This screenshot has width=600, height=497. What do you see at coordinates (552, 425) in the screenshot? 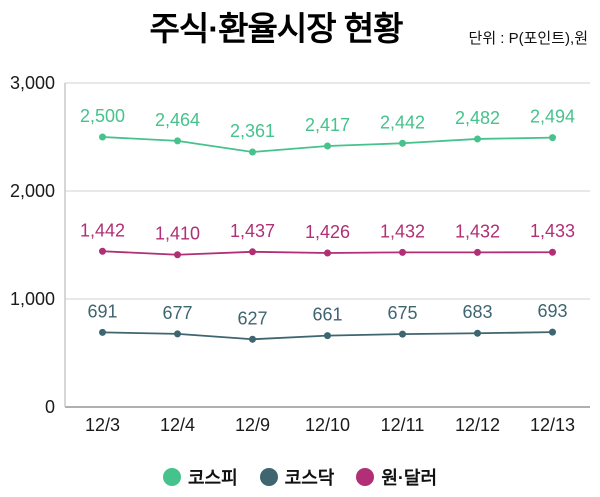
I see `x-tick-label: 12/13` at bounding box center [552, 425].